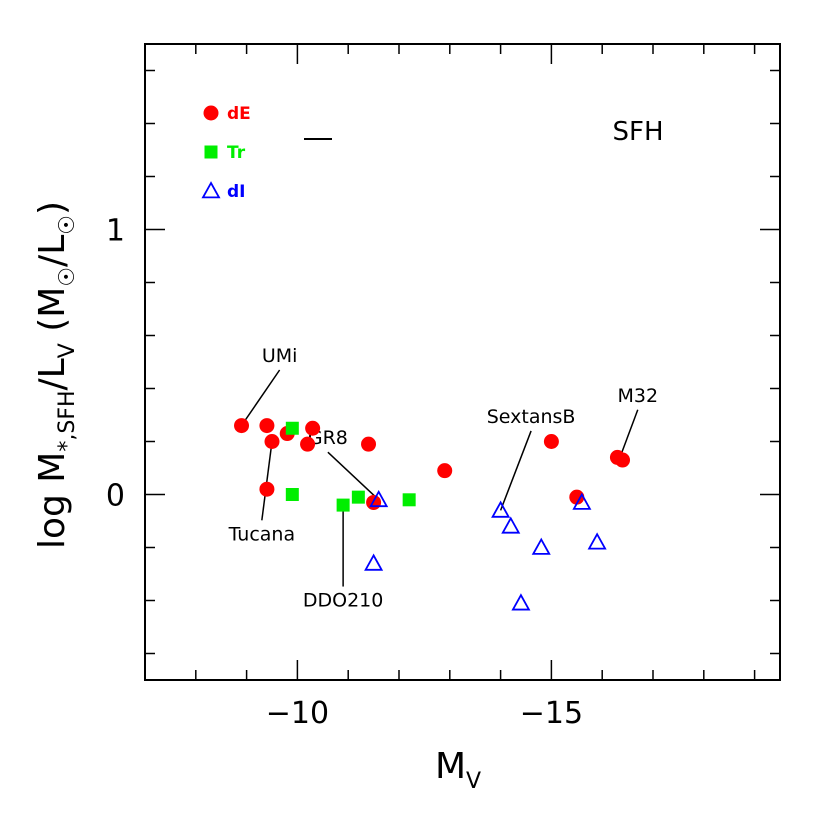 The height and width of the screenshot is (822, 822). Describe the element at coordinates (458, 770) in the screenshot. I see `x-axis-label: MV` at that location.